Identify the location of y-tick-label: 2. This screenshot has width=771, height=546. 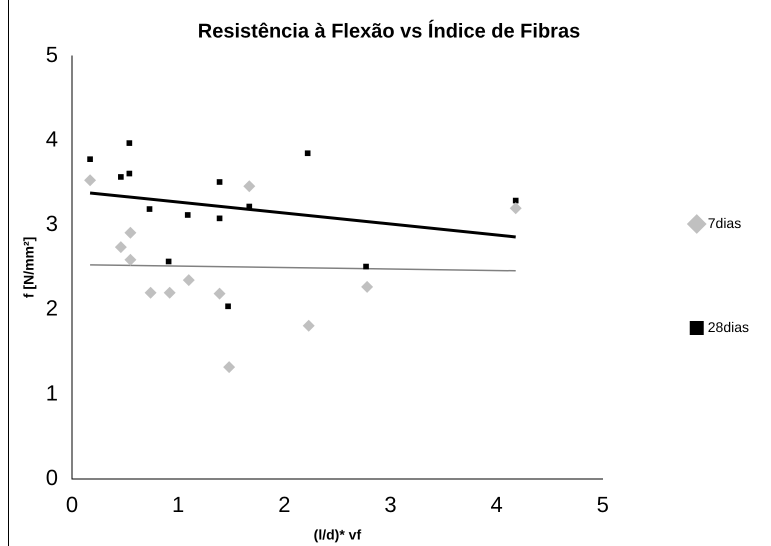
(52, 308).